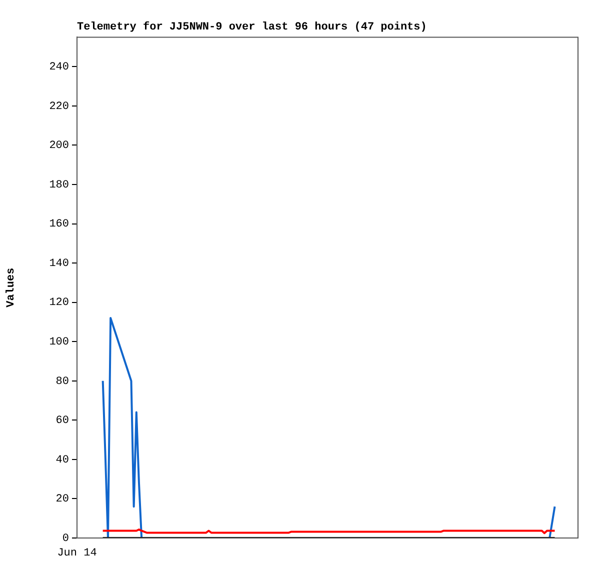 Image resolution: width=597 pixels, height=579 pixels. Describe the element at coordinates (59, 185) in the screenshot. I see `y-tick-label: 180` at that location.